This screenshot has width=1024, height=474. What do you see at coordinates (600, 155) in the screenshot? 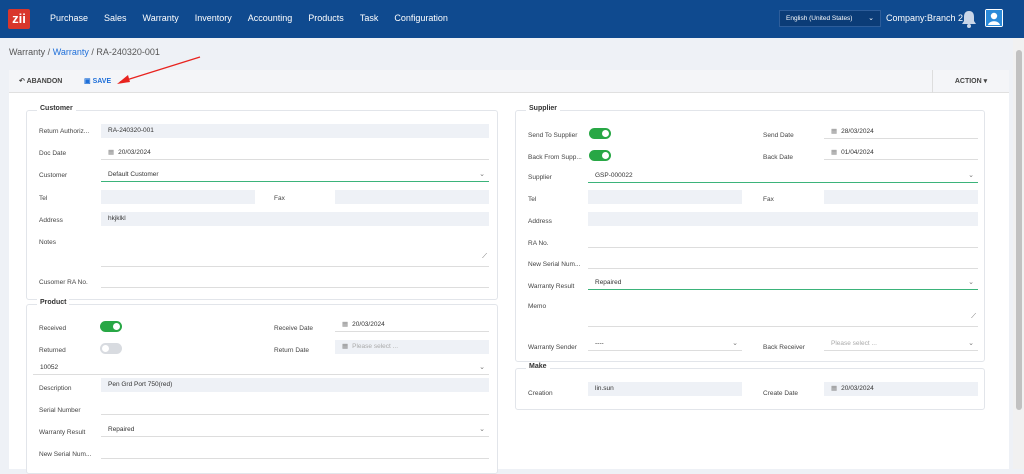
I see `back-from-supplier-toggle` at bounding box center [600, 155].